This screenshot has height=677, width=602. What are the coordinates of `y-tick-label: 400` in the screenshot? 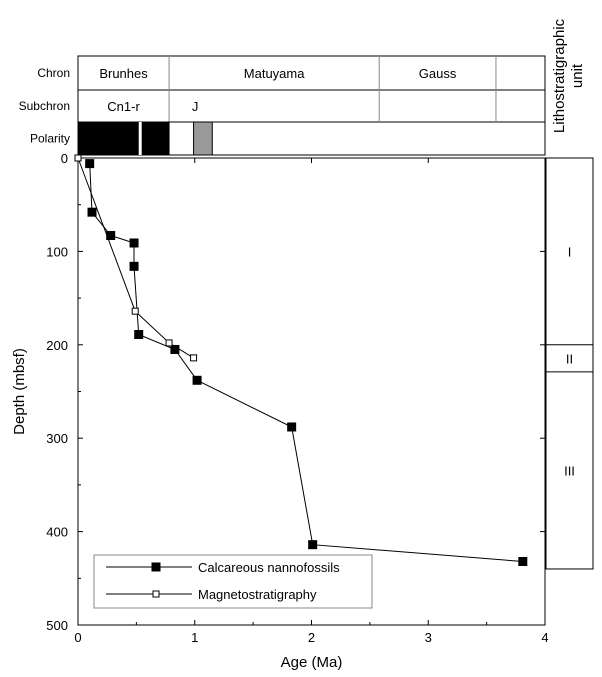 It's located at (57, 532).